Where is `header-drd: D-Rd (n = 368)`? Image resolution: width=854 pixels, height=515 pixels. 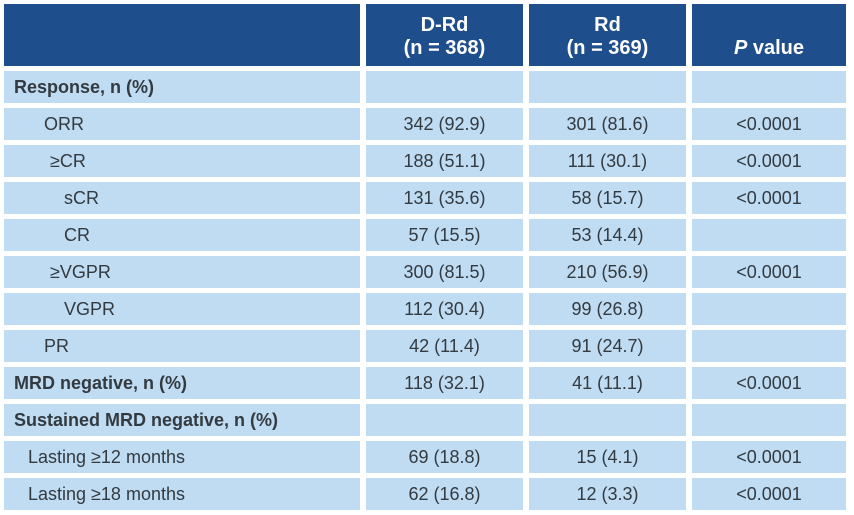
header-drd: D-Rd (n = 368) is located at coordinates (444, 35).